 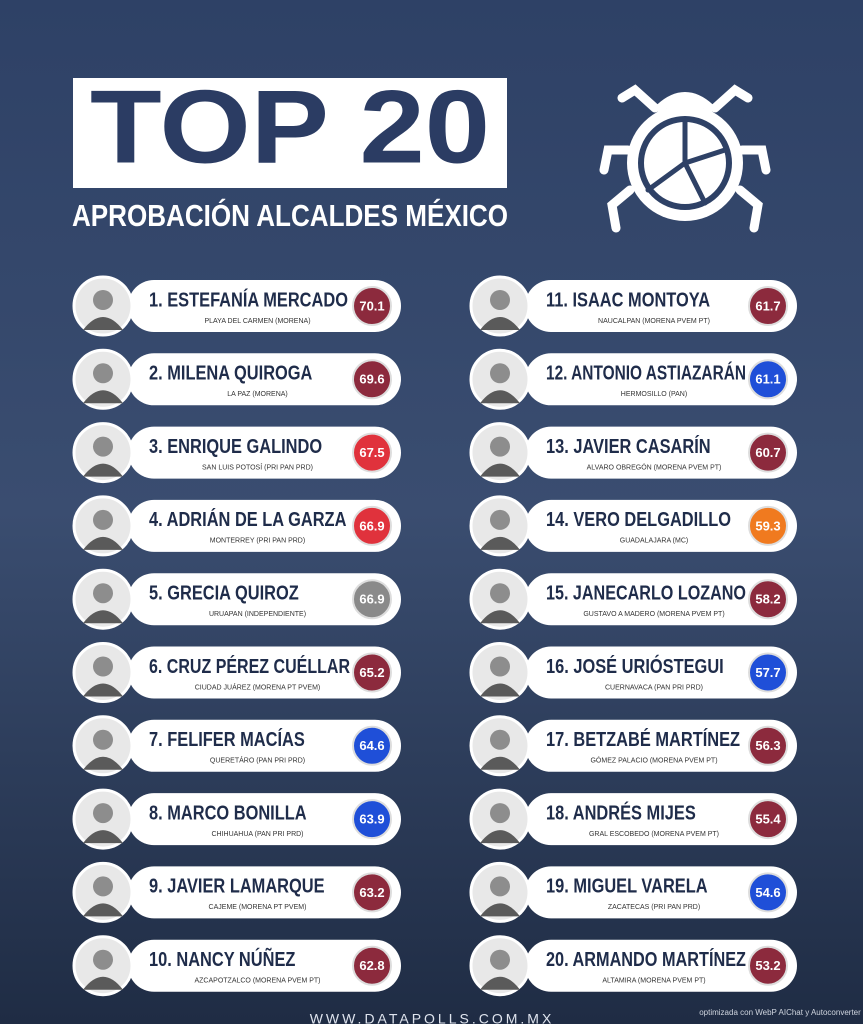 I want to click on location: SAN LUIS POTOSÍ (PRI PAN PRD), so click(x=257, y=466).